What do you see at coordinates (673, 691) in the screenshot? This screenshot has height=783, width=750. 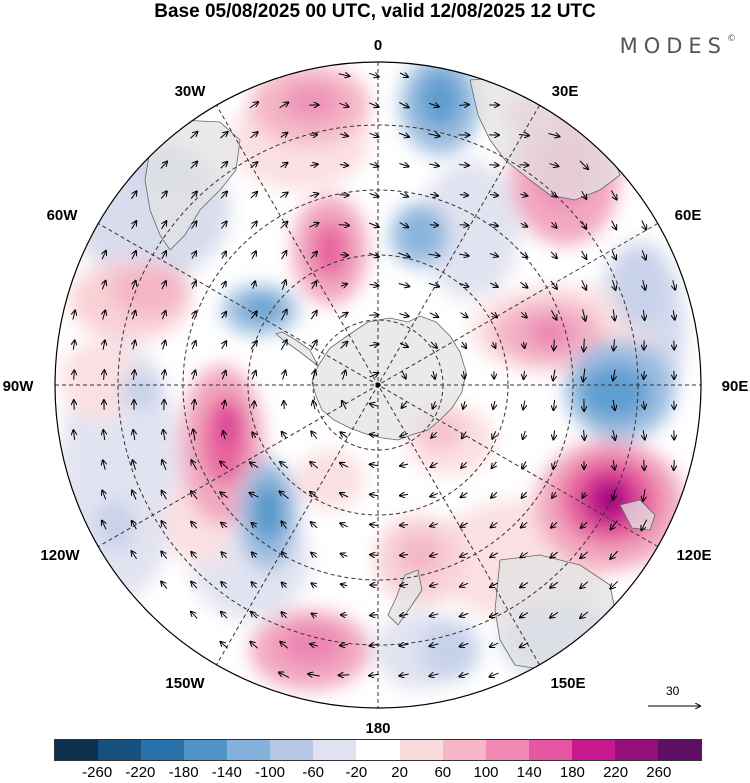 I see `reference-vector-label: 30` at bounding box center [673, 691].